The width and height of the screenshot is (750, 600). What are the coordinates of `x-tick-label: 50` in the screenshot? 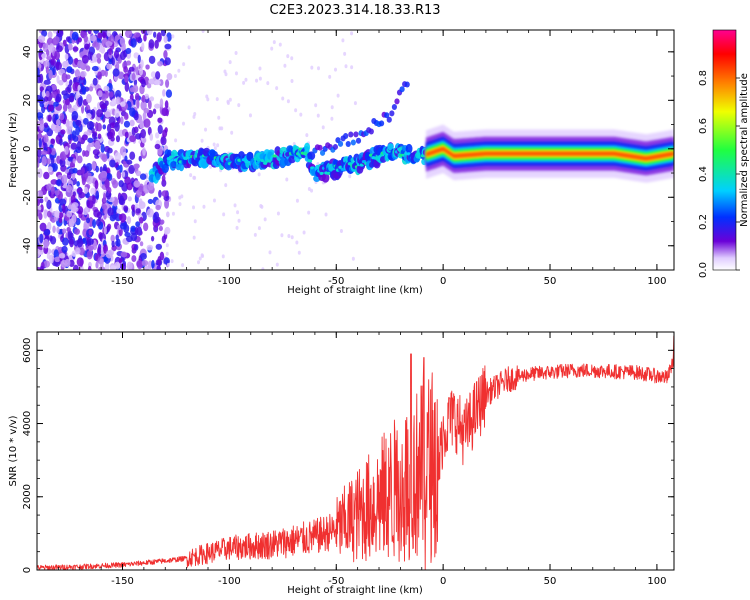 It's located at (550, 581).